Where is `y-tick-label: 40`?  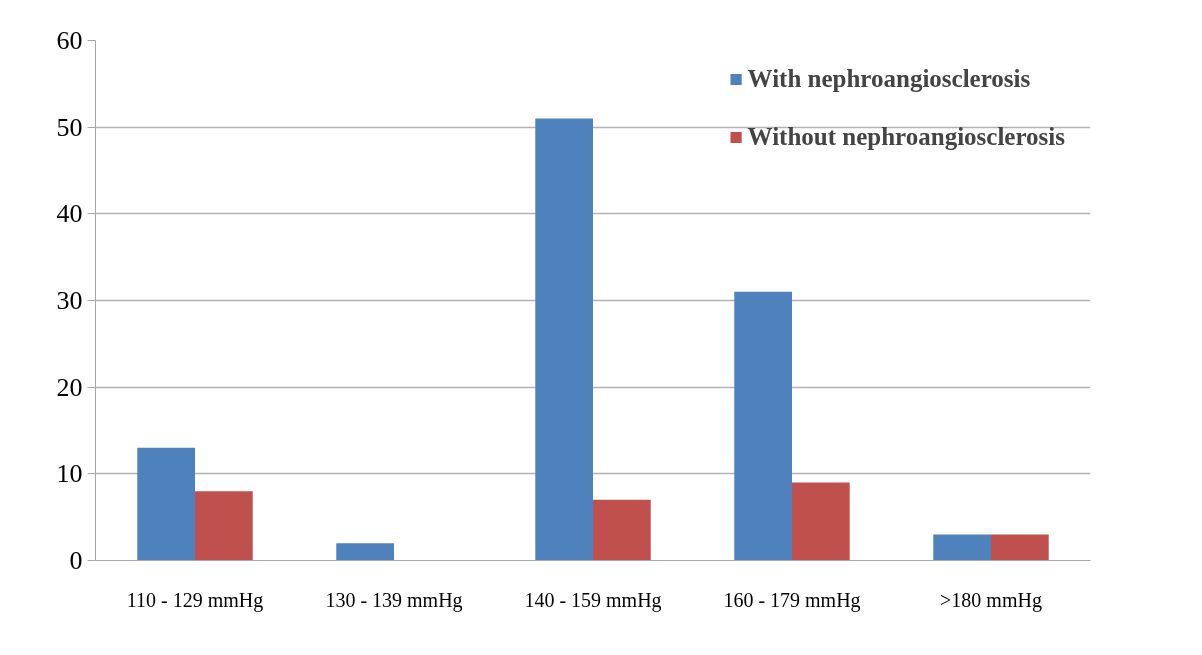 y-tick-label: 40 is located at coordinates (69, 214).